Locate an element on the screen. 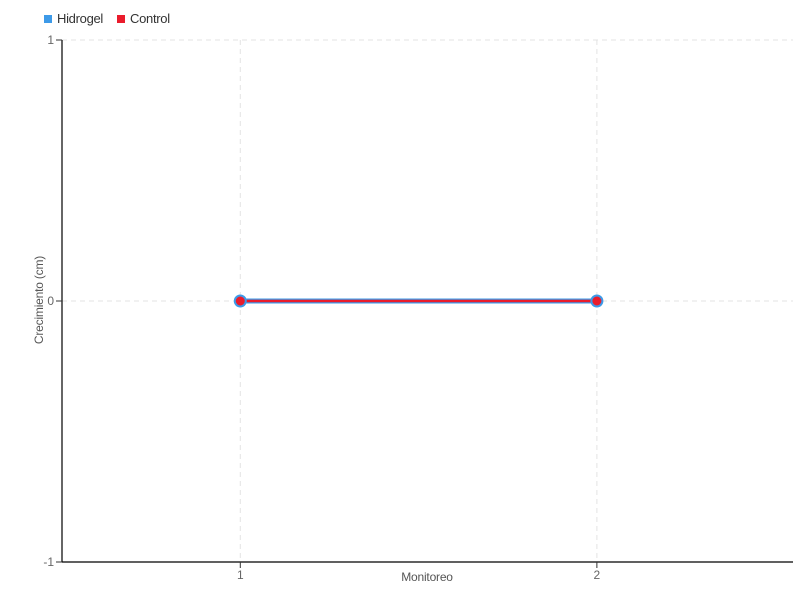  legend-label-control: Control is located at coordinates (150, 18).